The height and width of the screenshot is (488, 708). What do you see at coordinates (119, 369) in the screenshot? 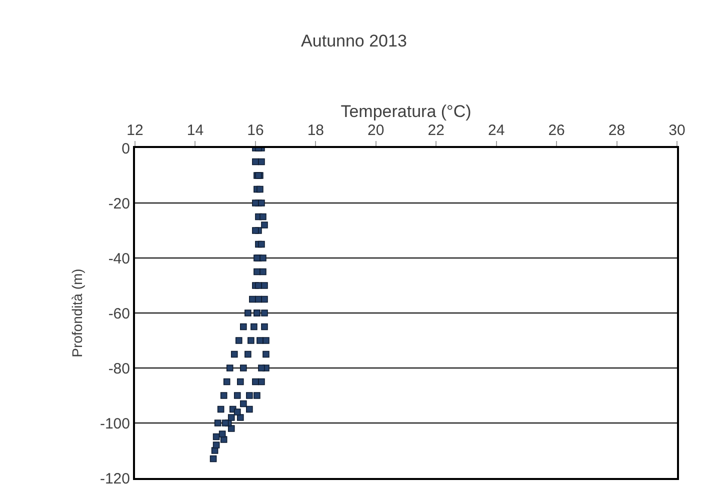
I see `y-tick-label: -80` at bounding box center [119, 369].